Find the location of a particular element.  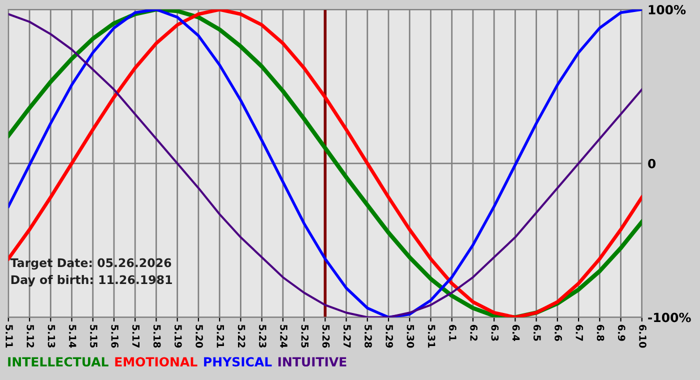

y-tick-label: -100% is located at coordinates (669, 317).